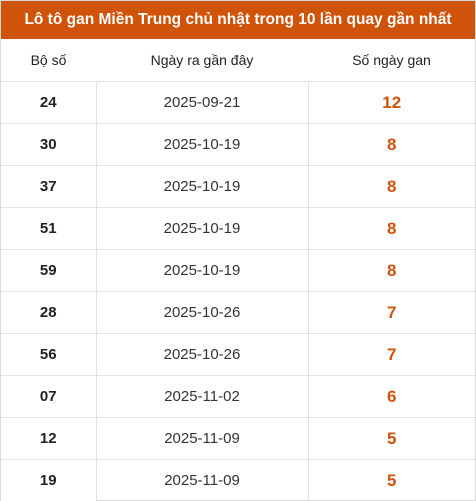 Image resolution: width=476 pixels, height=501 pixels. What do you see at coordinates (48, 354) in the screenshot?
I see `row-number: 56` at bounding box center [48, 354].